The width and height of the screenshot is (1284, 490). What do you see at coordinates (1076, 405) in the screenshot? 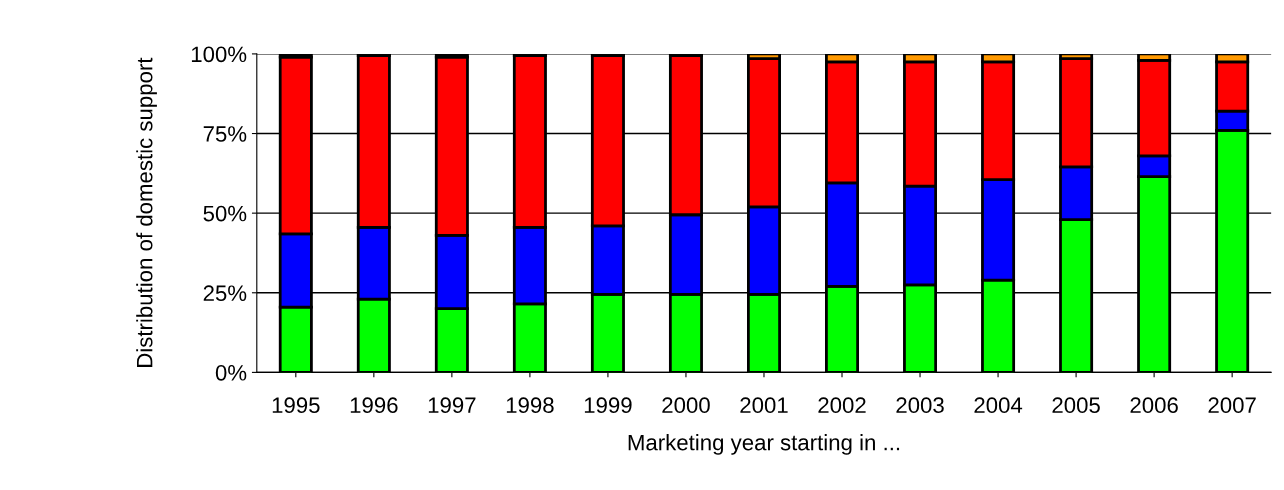
I see `x-tick-label: 2005` at bounding box center [1076, 405].